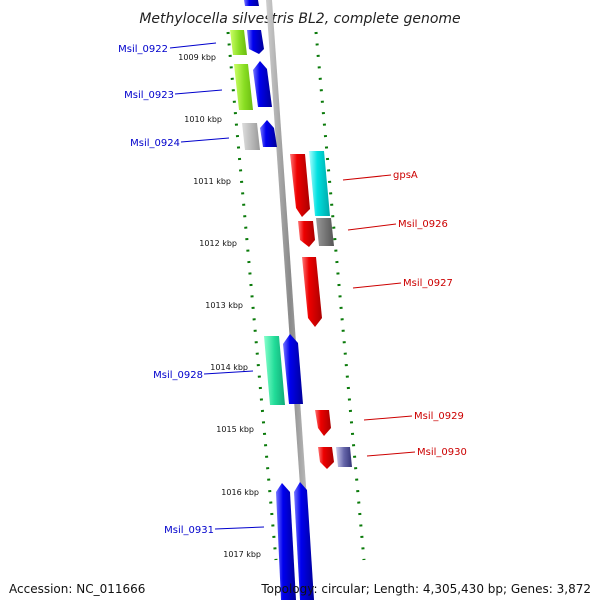  Describe the element at coordinates (251, 3) in the screenshot. I see `gene-arrow-top-partial` at that location.